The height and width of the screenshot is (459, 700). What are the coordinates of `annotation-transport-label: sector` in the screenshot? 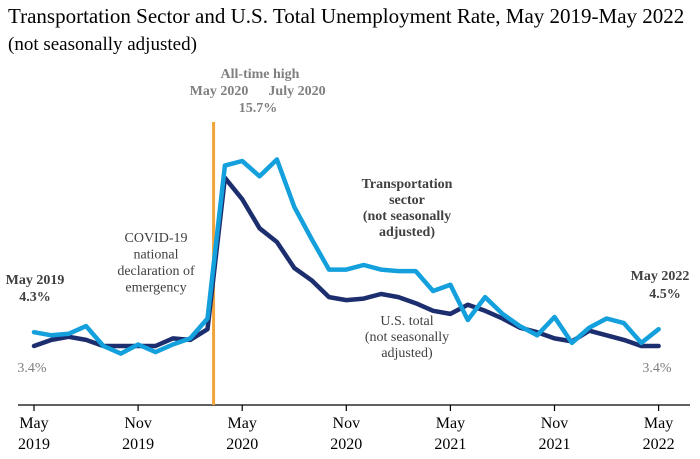 It's located at (407, 200).